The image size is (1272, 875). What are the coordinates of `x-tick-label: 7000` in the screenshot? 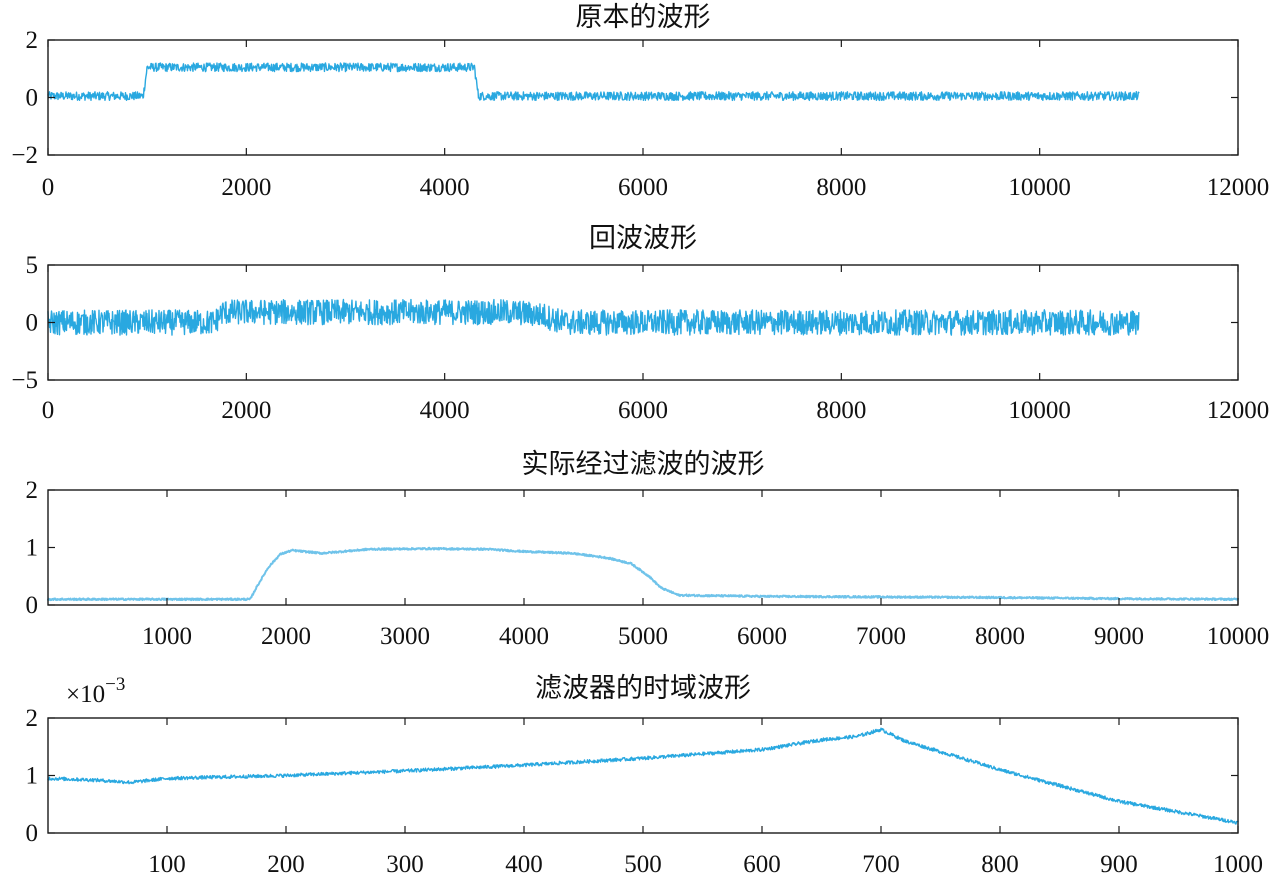 It's located at (881, 636).